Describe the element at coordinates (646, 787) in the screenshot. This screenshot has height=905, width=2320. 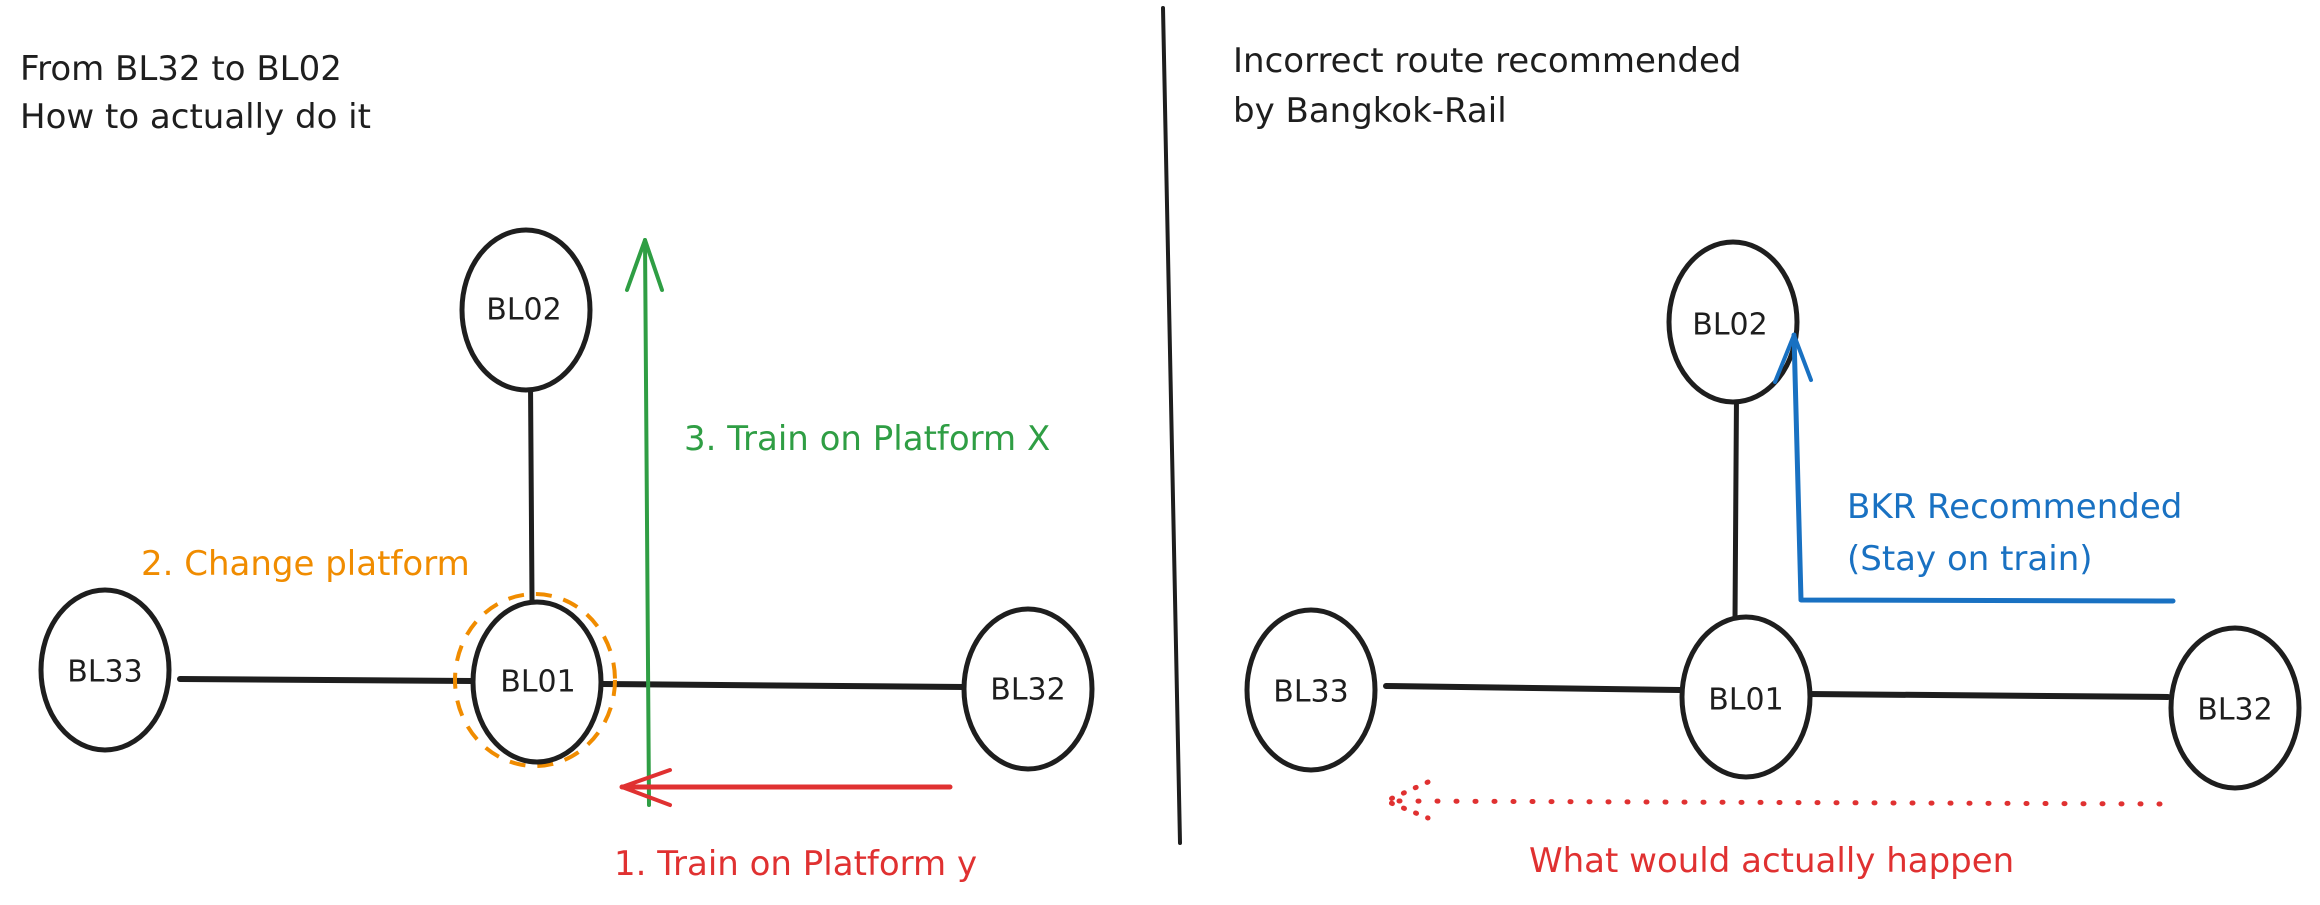
I see `step1-arrowhead-icon` at that location.